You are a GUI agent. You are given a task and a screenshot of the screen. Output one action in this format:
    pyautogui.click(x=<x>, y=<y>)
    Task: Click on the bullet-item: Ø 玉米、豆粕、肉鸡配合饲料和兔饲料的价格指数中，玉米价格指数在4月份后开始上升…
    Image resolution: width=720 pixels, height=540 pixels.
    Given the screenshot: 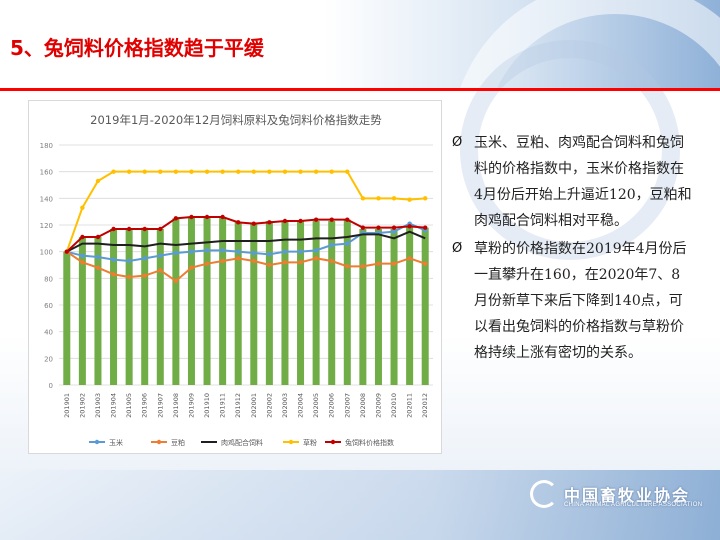 What is the action you would take?
    pyautogui.click(x=572, y=182)
    